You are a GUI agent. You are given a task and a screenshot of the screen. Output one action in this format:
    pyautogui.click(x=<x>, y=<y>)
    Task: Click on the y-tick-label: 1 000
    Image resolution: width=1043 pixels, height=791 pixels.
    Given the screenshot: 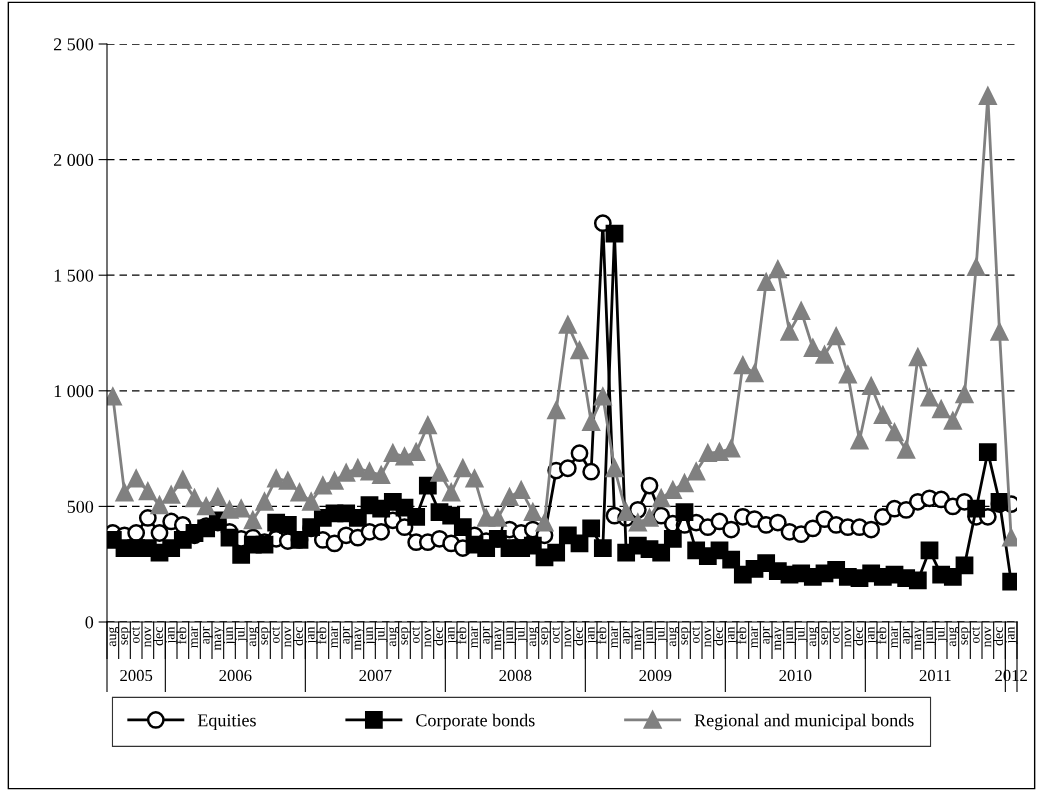 What is the action you would take?
    pyautogui.click(x=74, y=391)
    